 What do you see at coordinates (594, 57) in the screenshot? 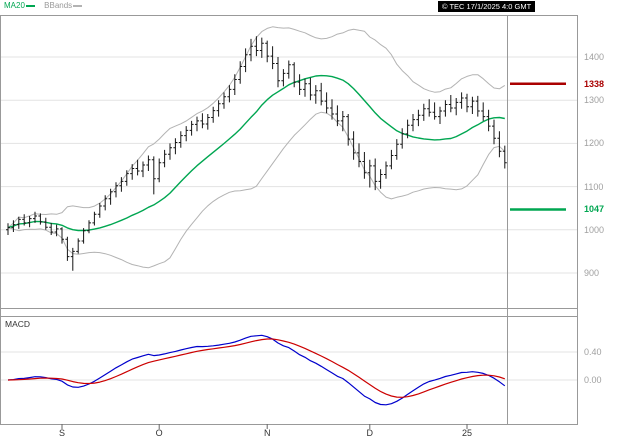
I see `price-axis-label: 1400` at bounding box center [594, 57].